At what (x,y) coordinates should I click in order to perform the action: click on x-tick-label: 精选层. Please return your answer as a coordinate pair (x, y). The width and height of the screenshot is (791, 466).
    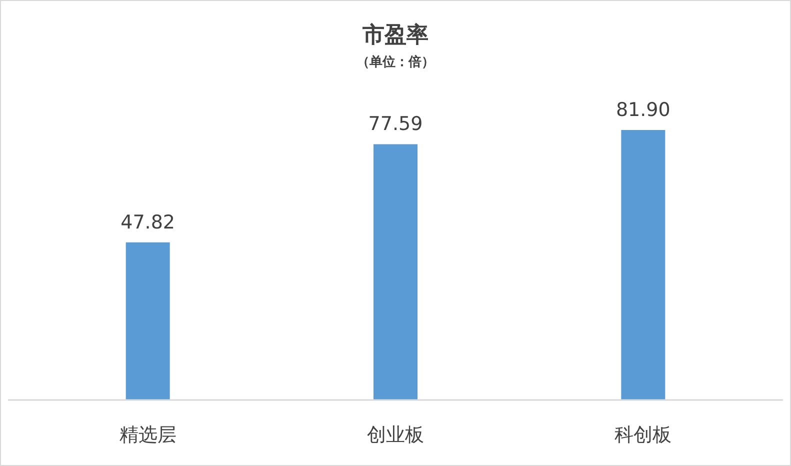
    Looking at the image, I should click on (147, 435).